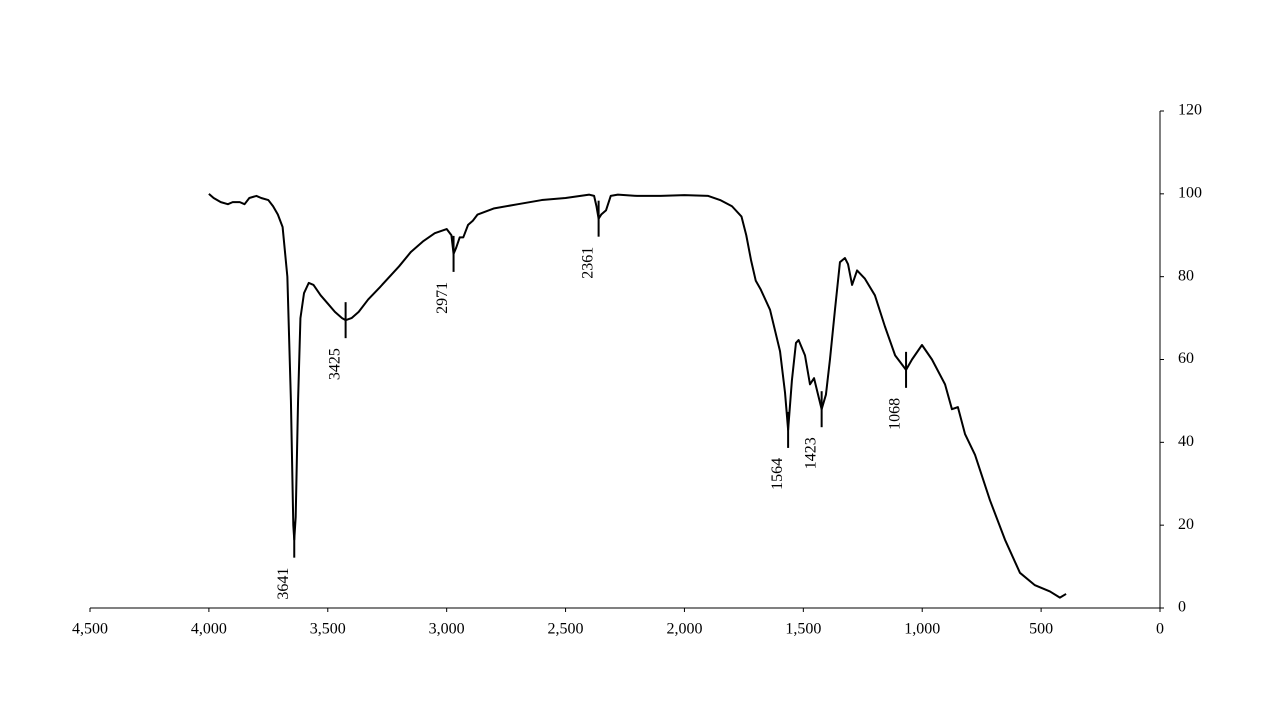 The height and width of the screenshot is (720, 1280). What do you see at coordinates (922, 629) in the screenshot?
I see `x-tick-label: 1,000` at bounding box center [922, 629].